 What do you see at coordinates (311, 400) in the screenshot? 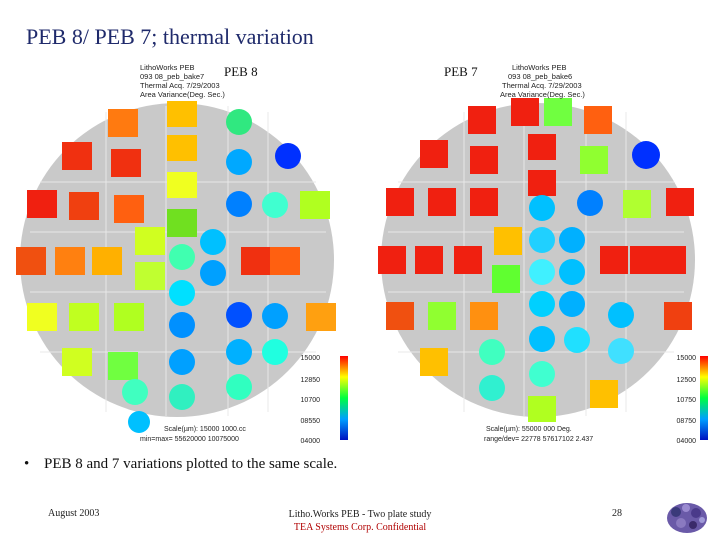
I see `scale-tick-label: 10700` at bounding box center [311, 400].